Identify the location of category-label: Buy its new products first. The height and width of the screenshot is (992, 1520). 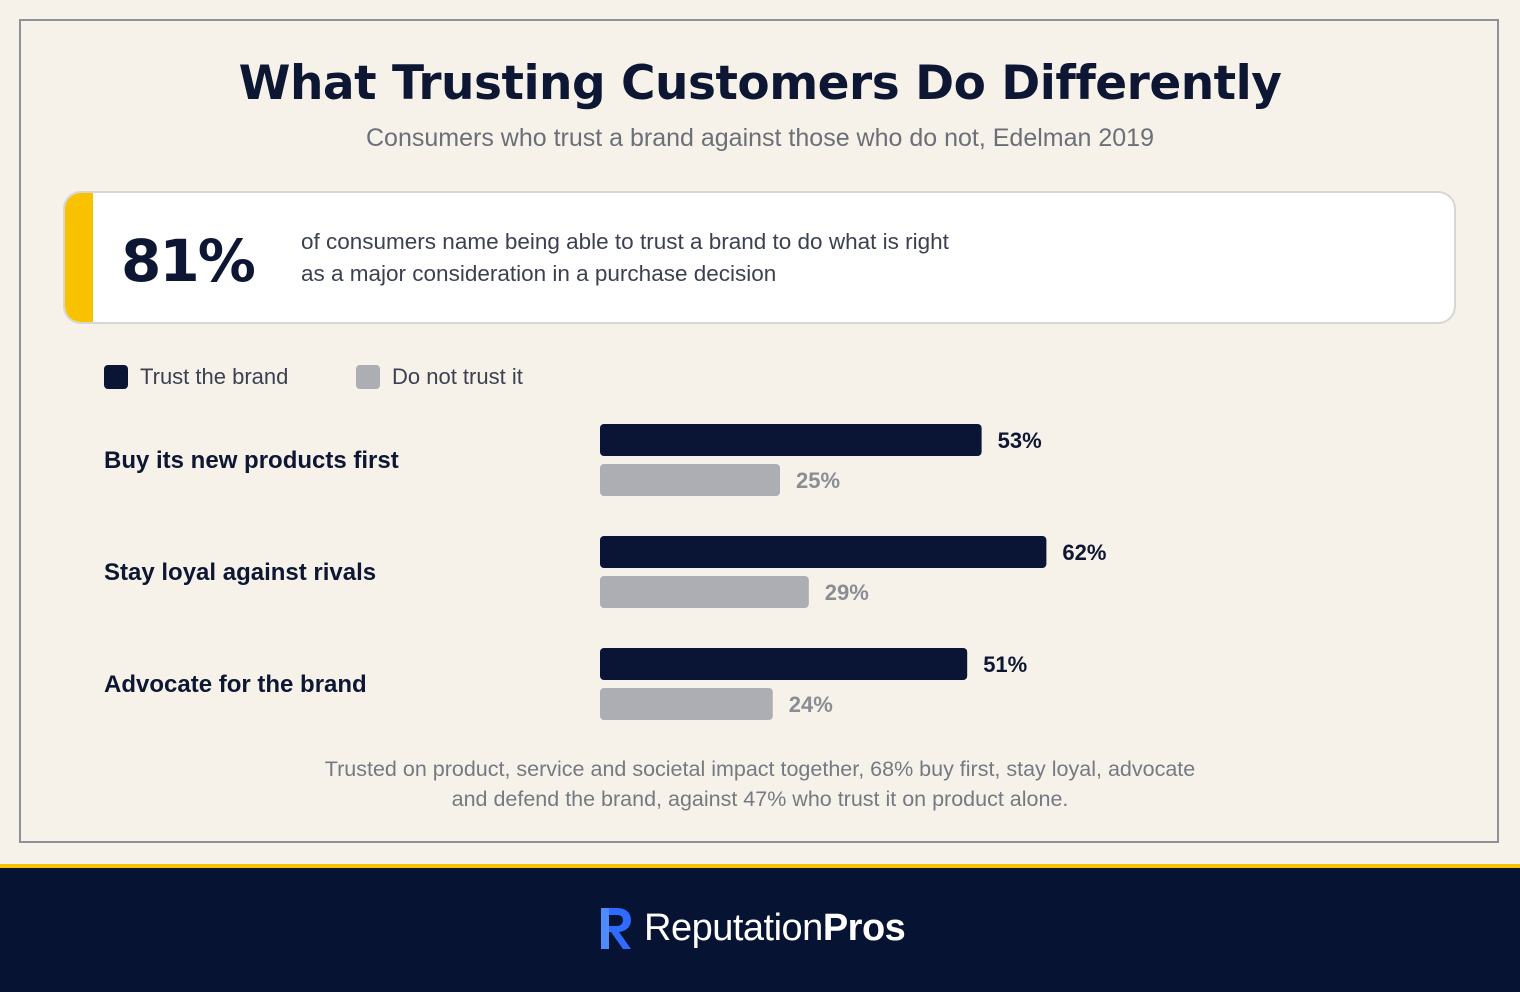
(251, 460).